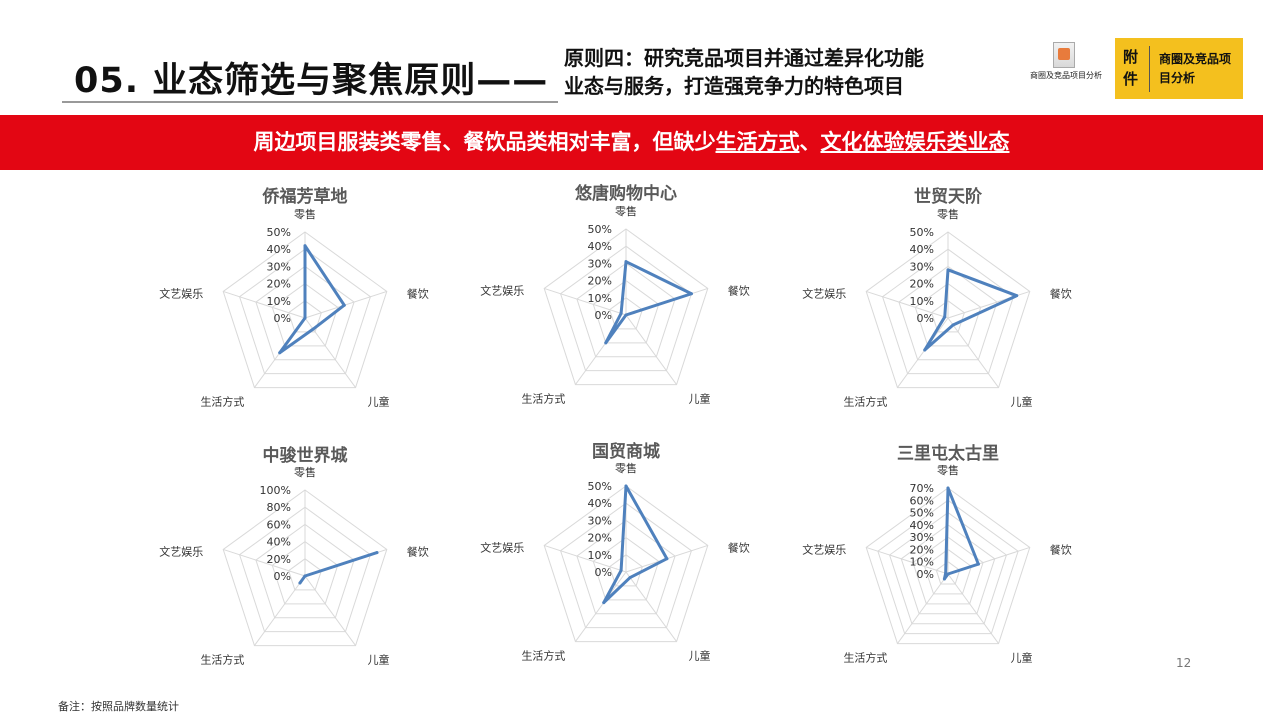 The image size is (1263, 714). Describe the element at coordinates (948, 214) in the screenshot. I see `axis-label: 零售` at that location.